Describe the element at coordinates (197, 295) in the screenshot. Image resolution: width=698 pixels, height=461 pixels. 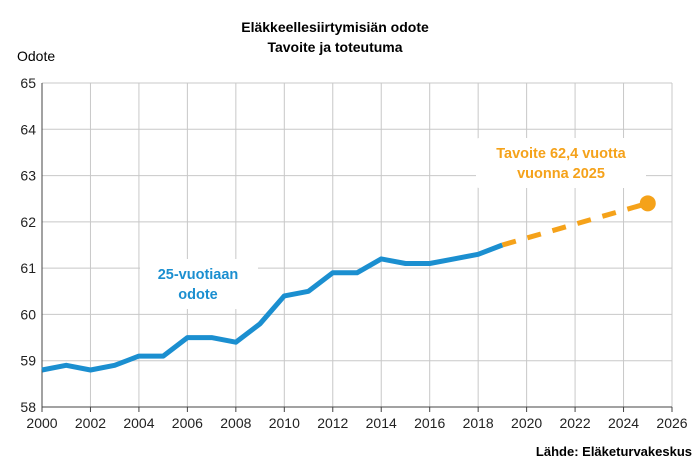
I see `annotation-actual-line-2: odote` at that location.